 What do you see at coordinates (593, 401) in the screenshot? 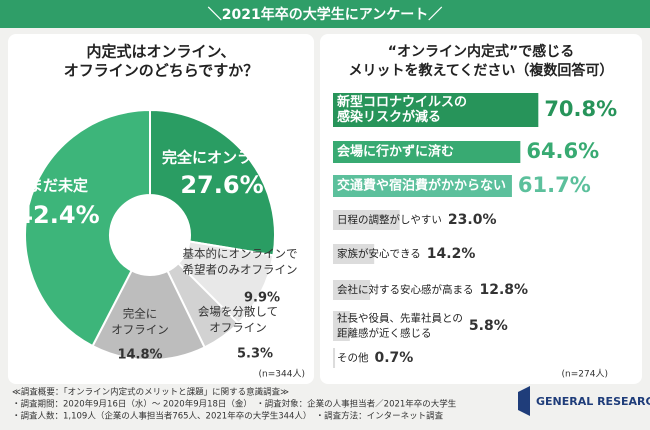
I see `logo: GENERAL RESEARCH` at bounding box center [593, 401].